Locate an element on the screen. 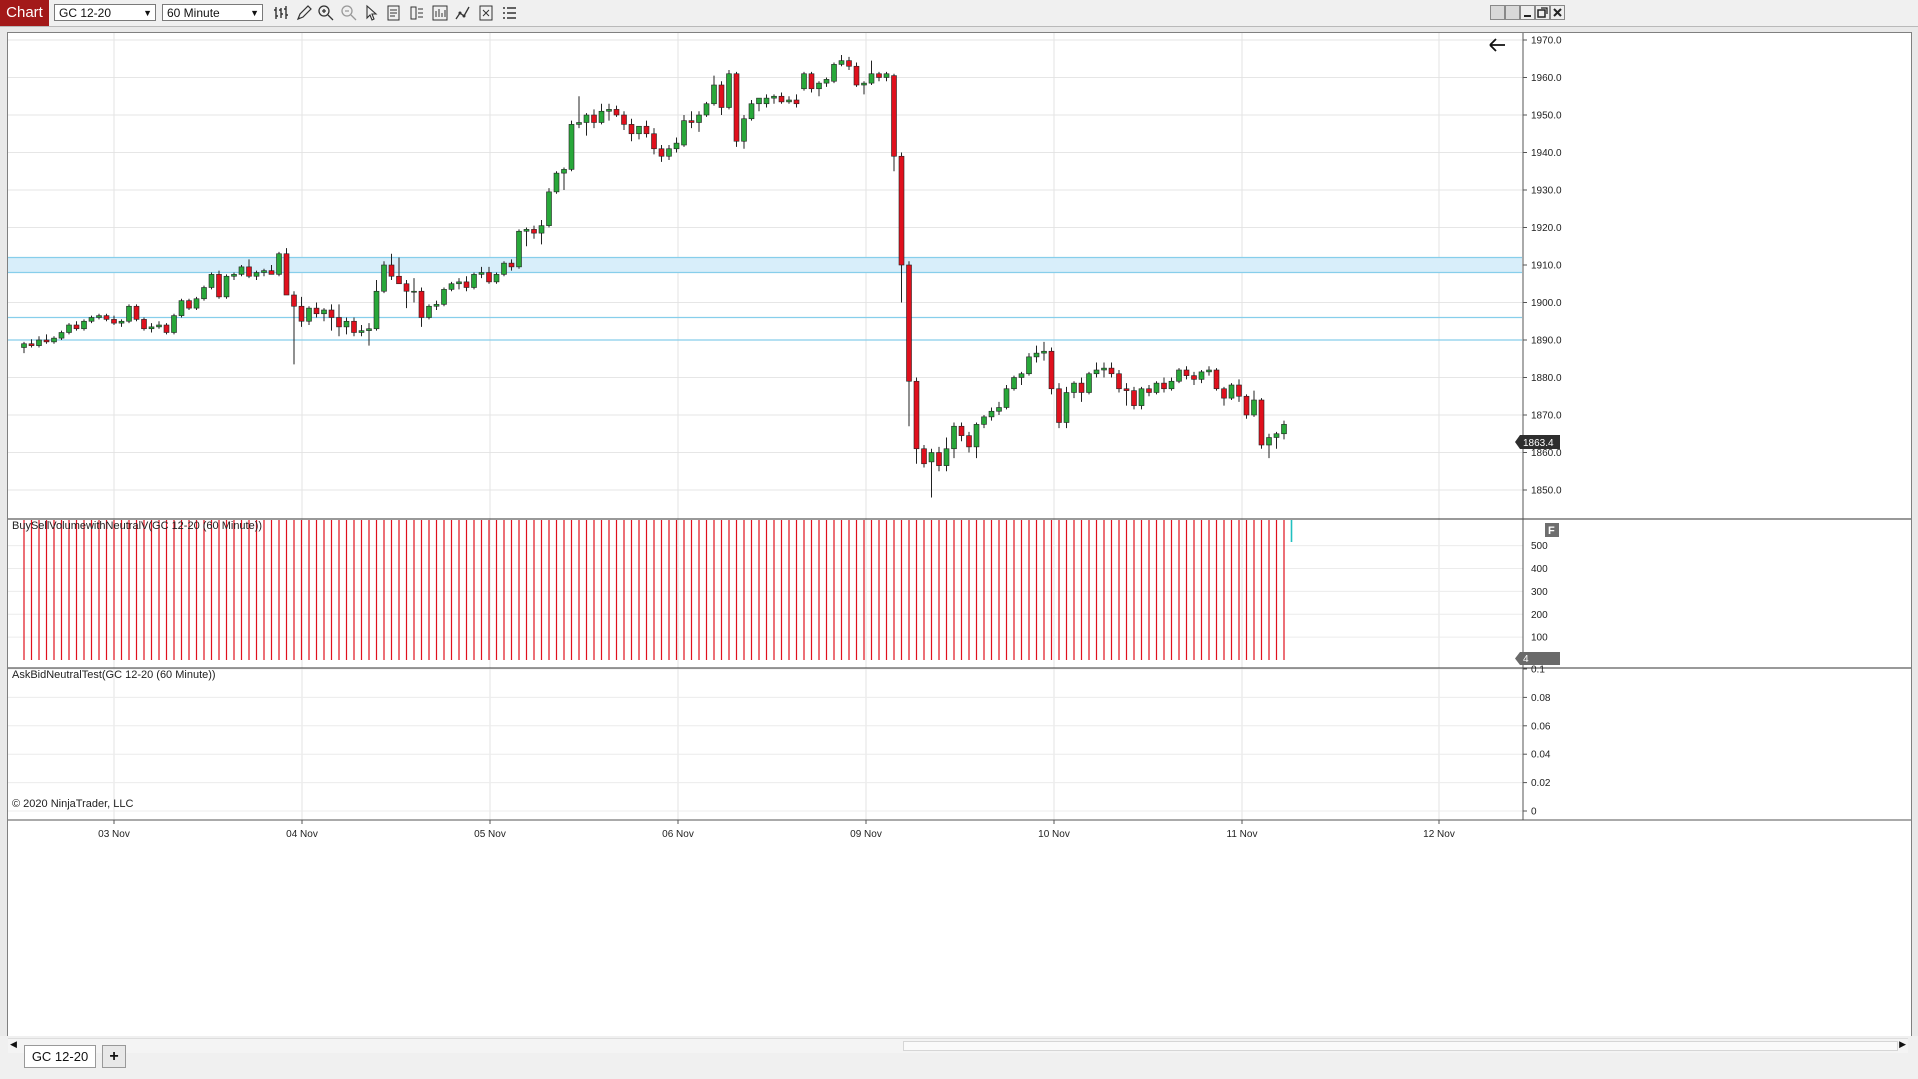 This screenshot has width=1918, height=1079. scroll-left-icon: ◀ is located at coordinates (13, 1044).